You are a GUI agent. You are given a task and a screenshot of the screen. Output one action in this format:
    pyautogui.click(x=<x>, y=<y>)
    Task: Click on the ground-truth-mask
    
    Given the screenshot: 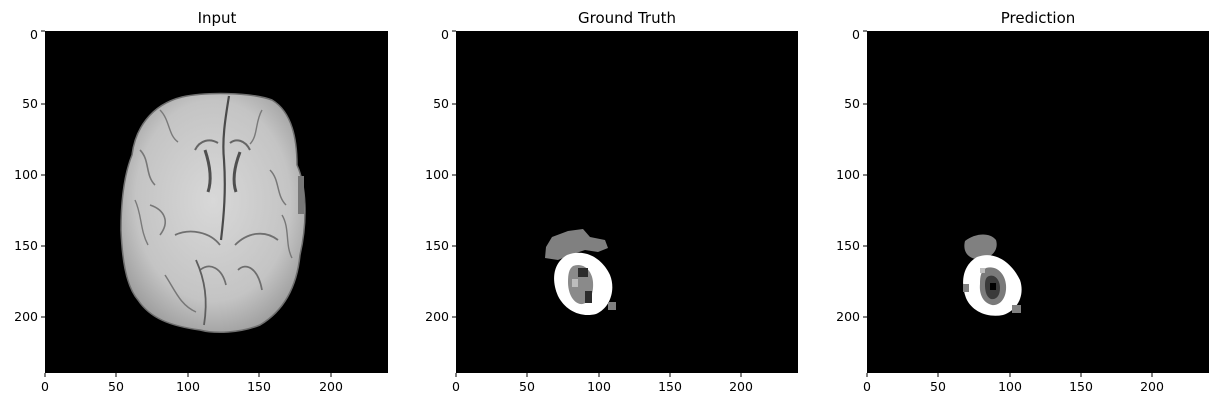 What is the action you would take?
    pyautogui.click(x=580, y=272)
    